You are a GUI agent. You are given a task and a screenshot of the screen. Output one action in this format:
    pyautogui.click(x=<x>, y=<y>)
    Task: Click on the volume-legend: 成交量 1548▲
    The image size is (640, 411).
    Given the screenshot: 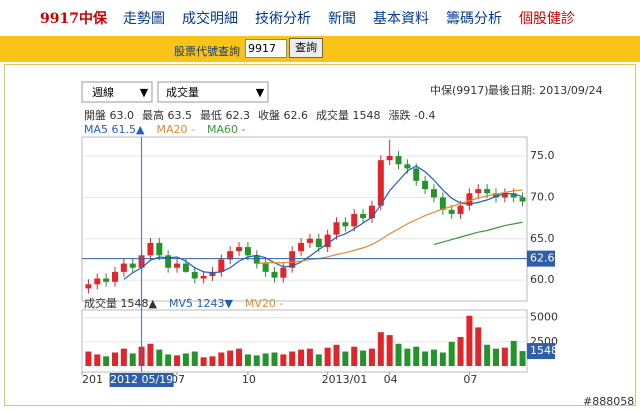 What is the action you would take?
    pyautogui.click(x=120, y=303)
    